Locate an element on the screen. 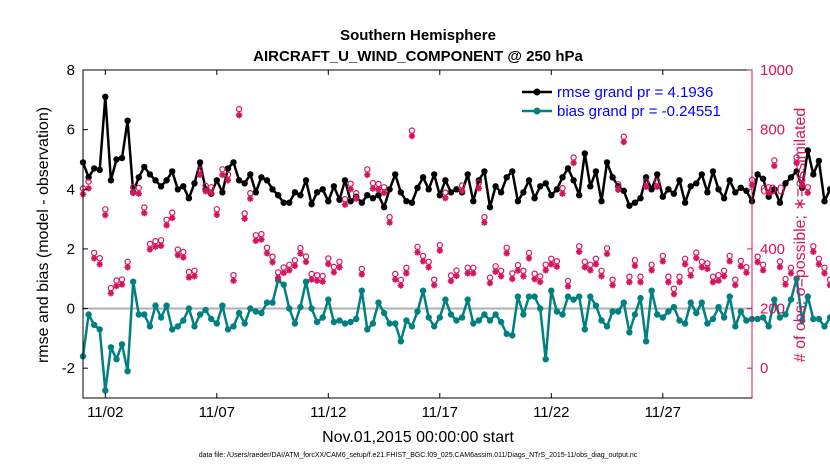  y-tick-label: 0 is located at coordinates (71, 309).